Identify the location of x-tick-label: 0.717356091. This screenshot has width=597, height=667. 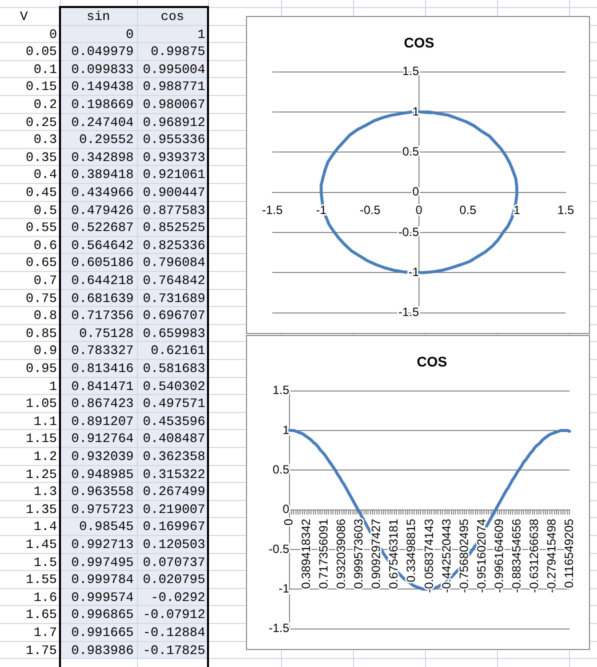
(323, 553).